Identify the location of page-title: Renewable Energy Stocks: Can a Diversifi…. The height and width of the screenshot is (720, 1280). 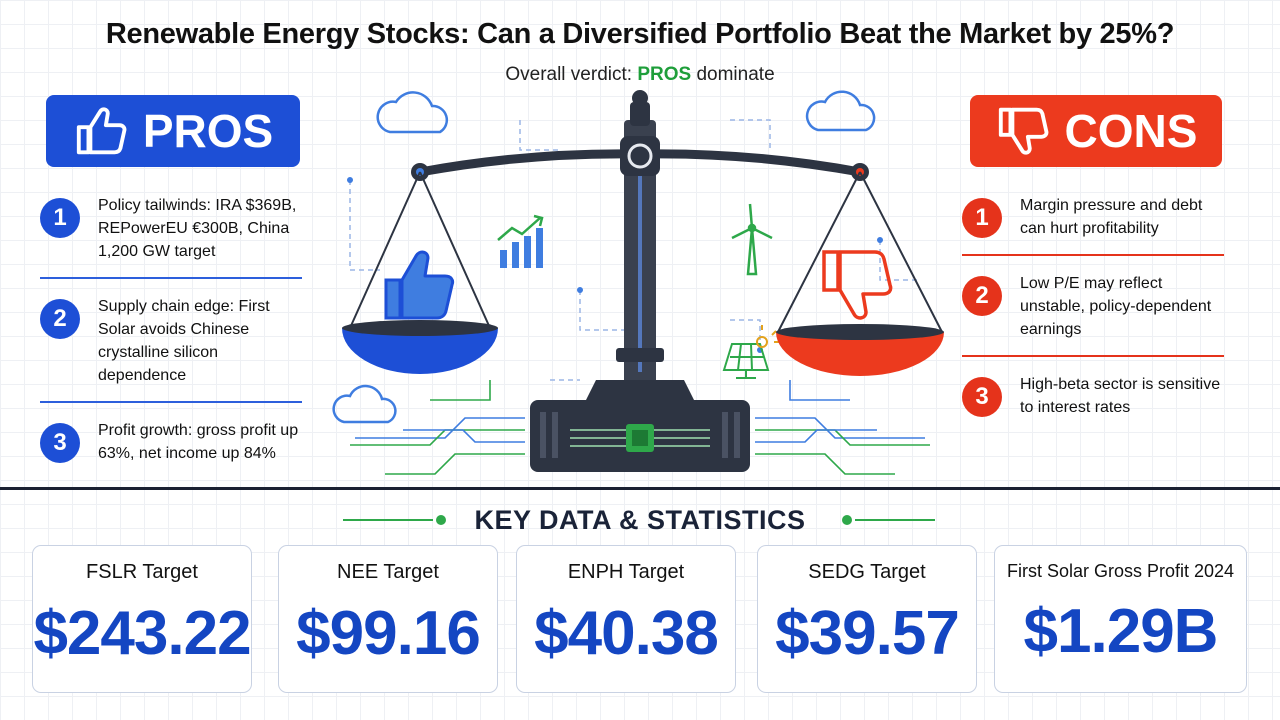
(640, 34).